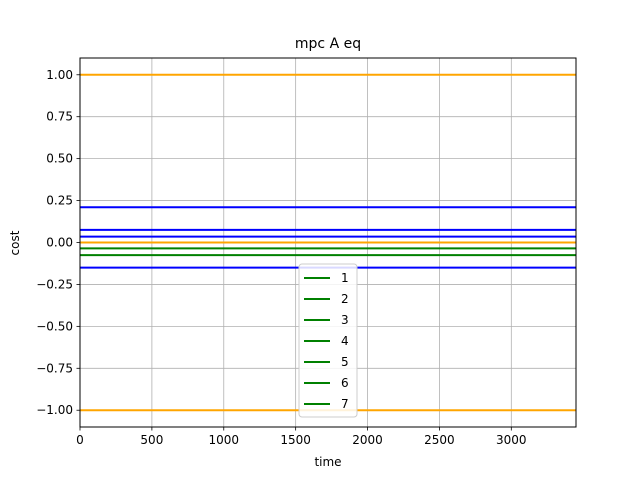 This screenshot has height=480, width=640. I want to click on x-axis-ticks: 0 500 1000 1500 2000 2500 3000, so click(301, 437).